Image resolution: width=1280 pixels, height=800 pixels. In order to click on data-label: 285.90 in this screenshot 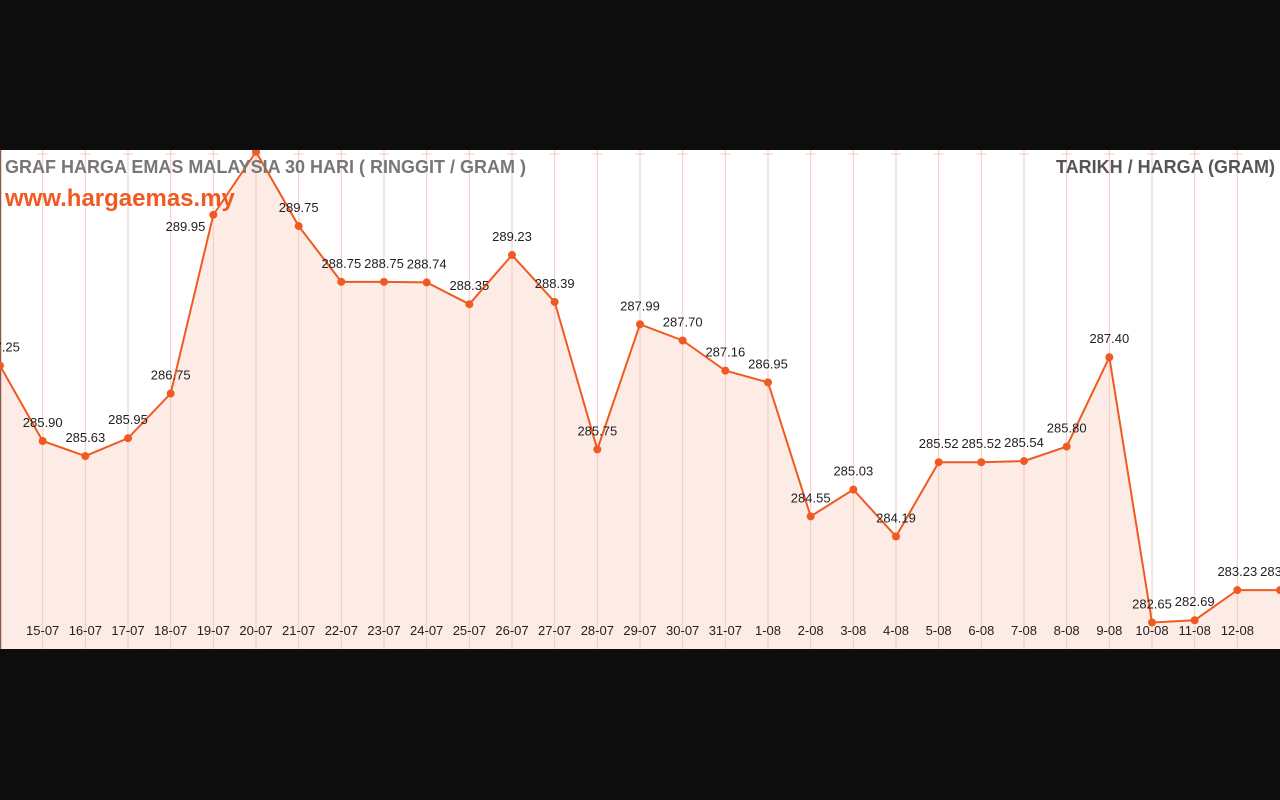, I will do `click(43, 422)`.